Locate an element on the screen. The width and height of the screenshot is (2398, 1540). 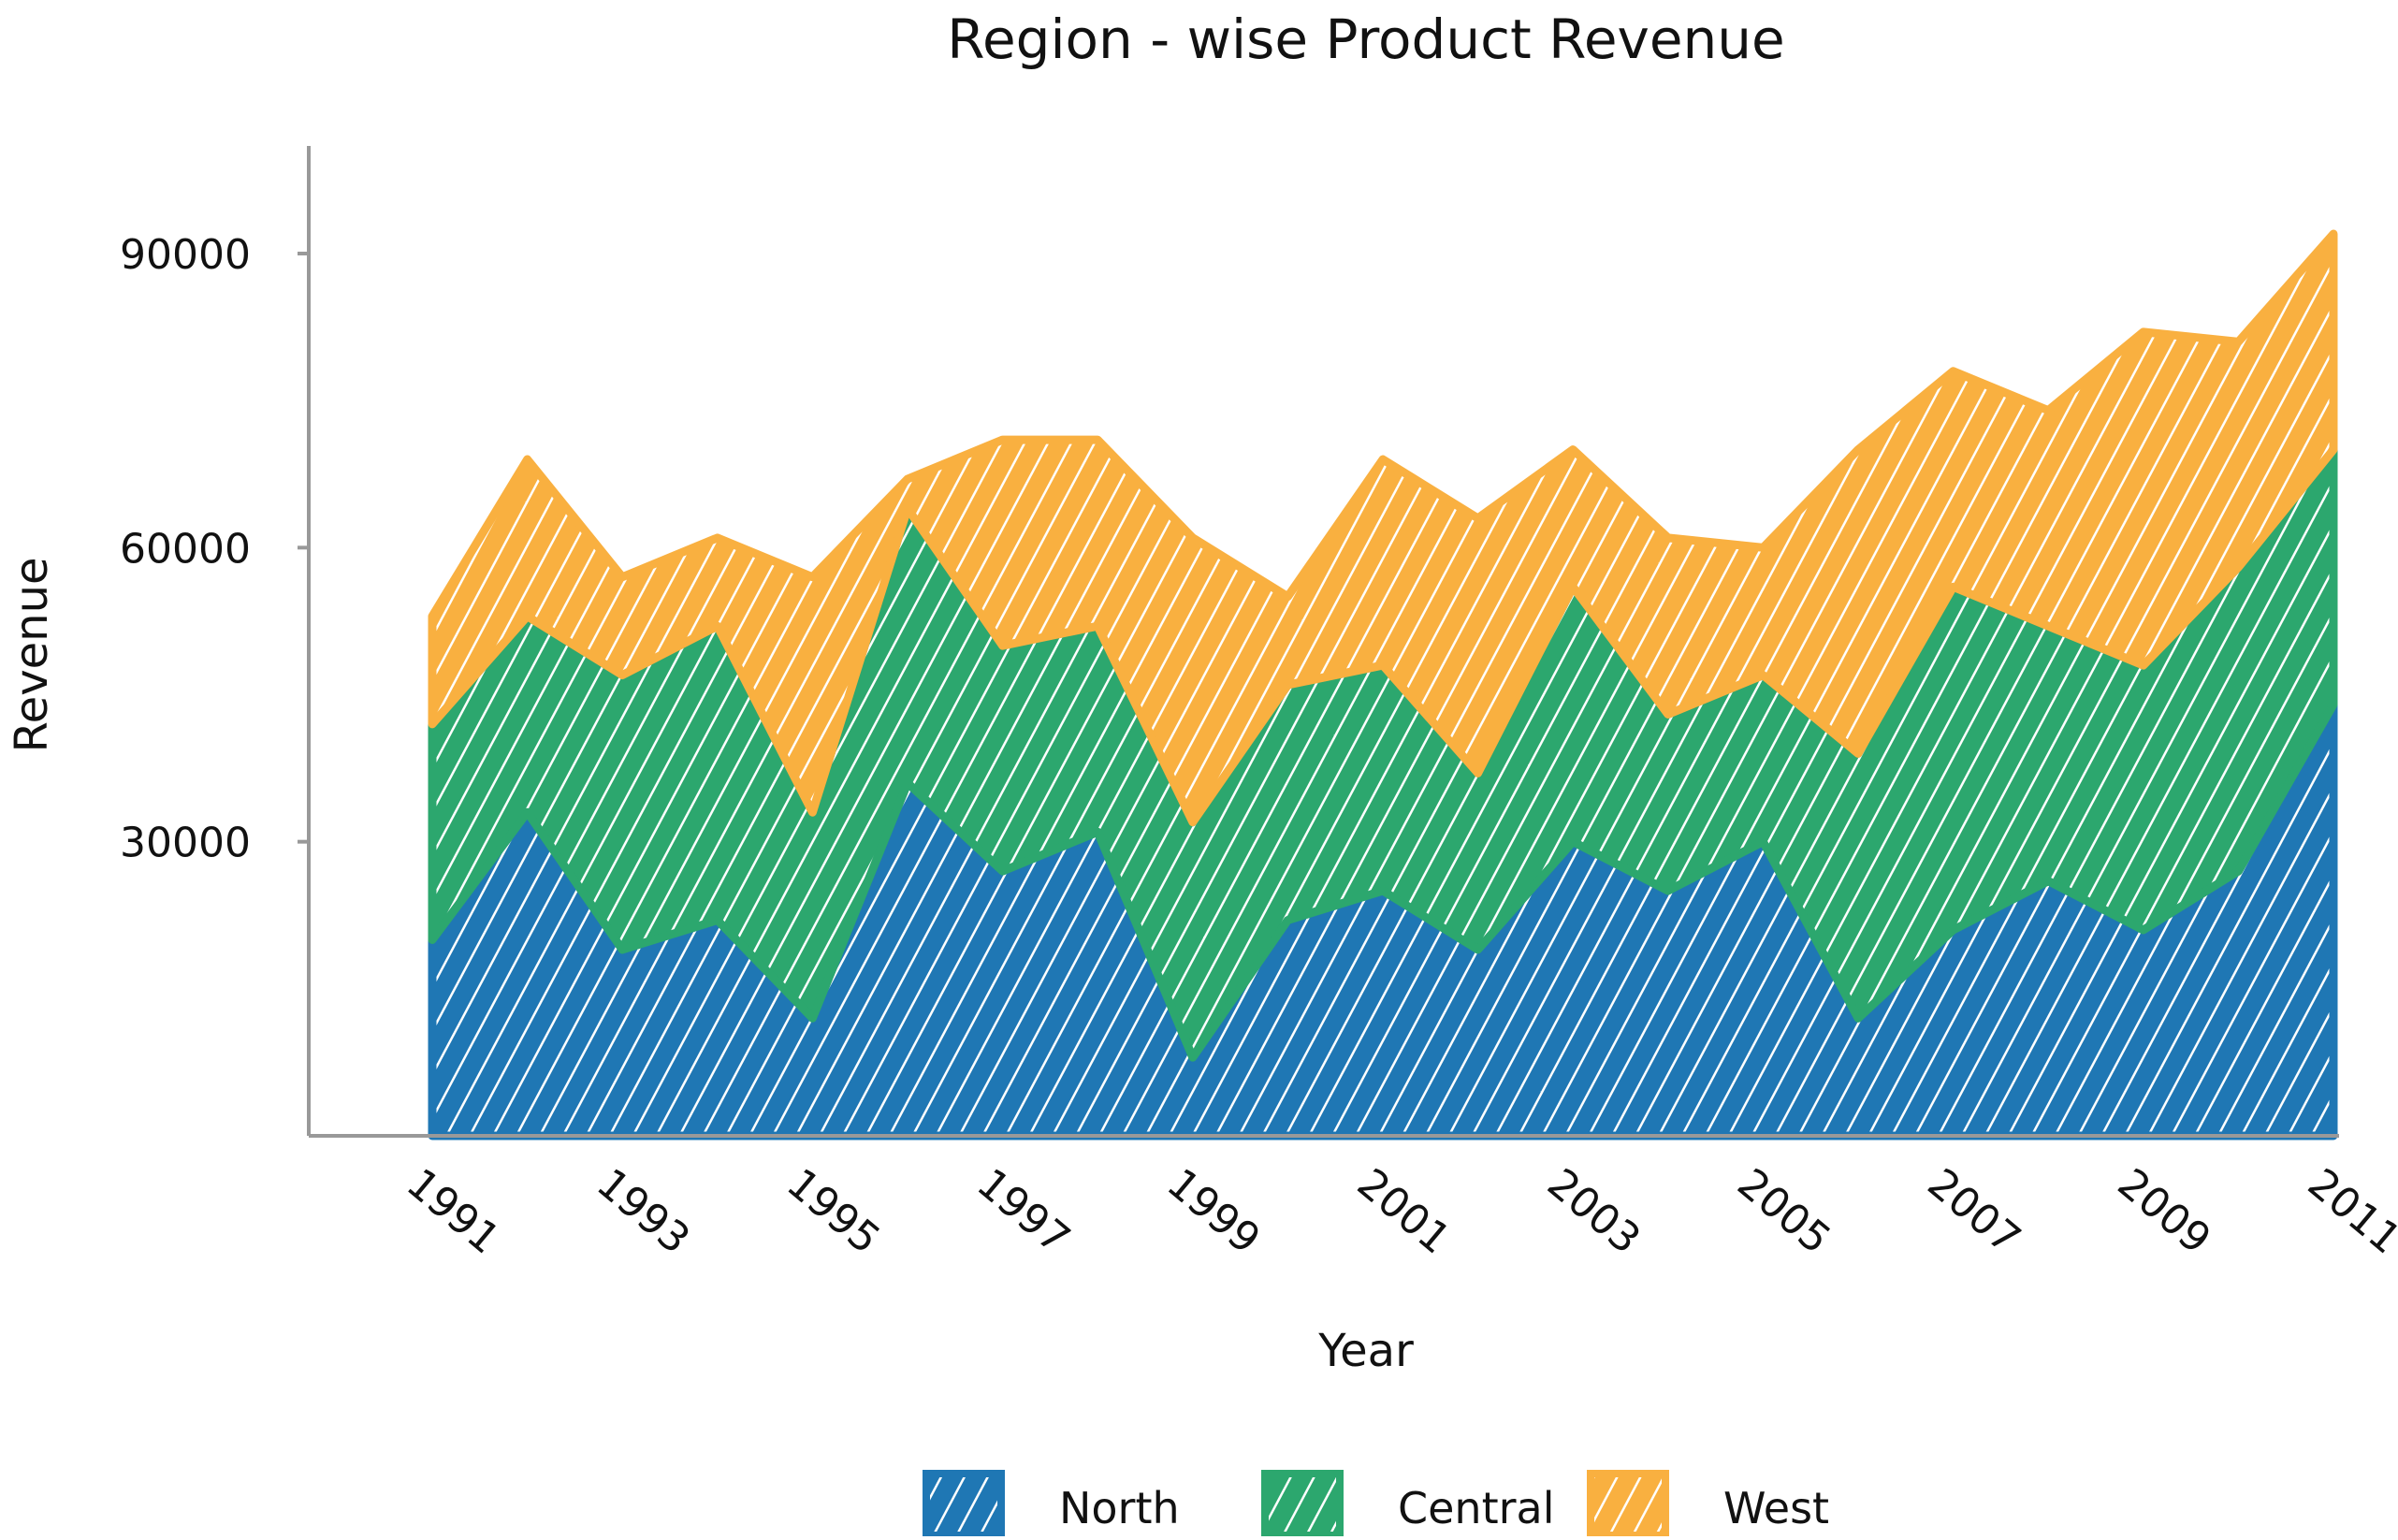
x-tick-label: 2011 is located at coordinates (2348, 1211).